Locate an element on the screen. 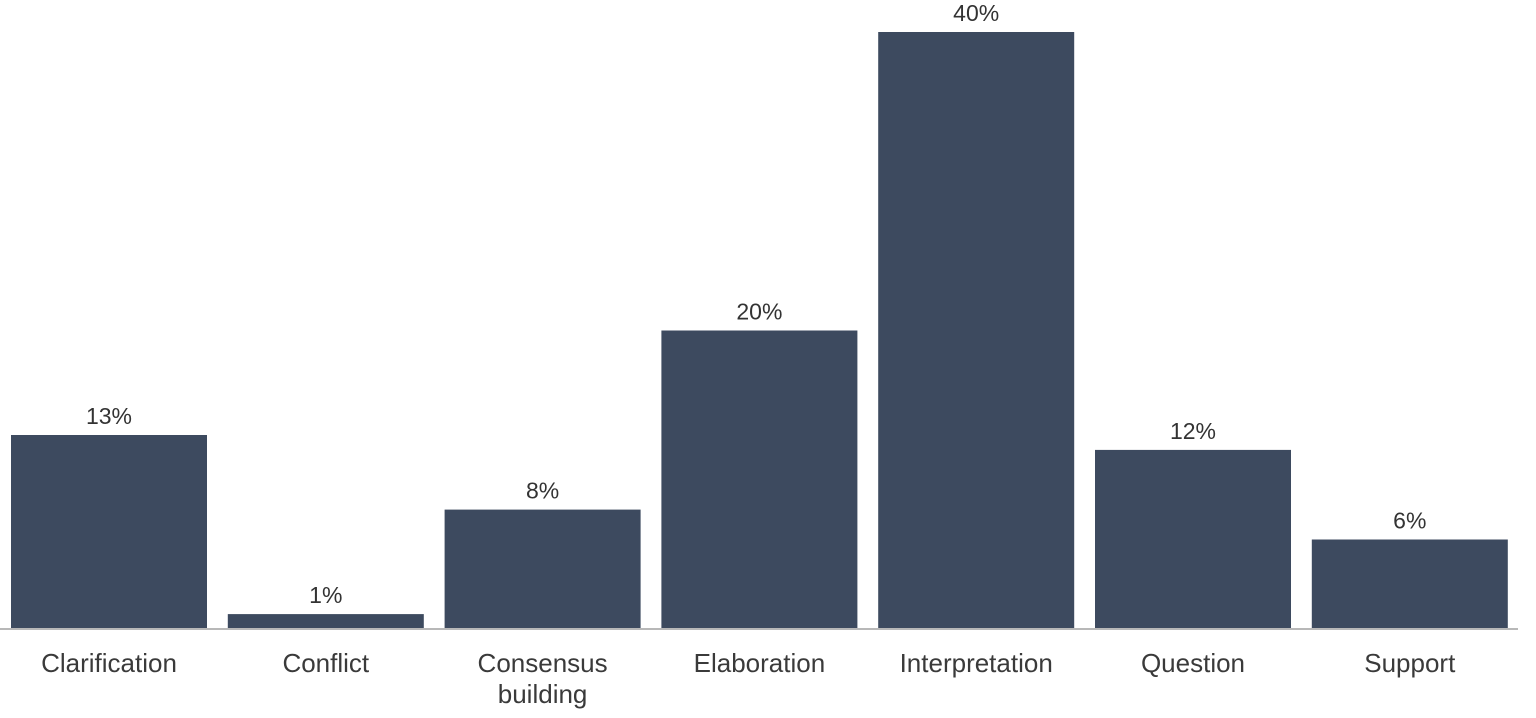 This screenshot has width=1536, height=718. category-label-4: Interpretation is located at coordinates (976, 663).